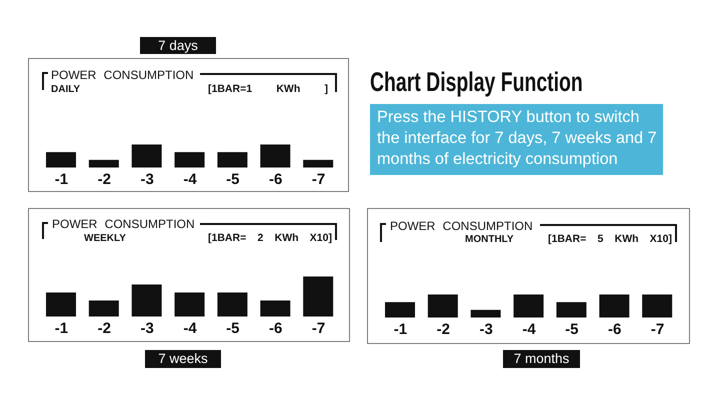 This screenshot has height=410, width=718. What do you see at coordinates (178, 45) in the screenshot?
I see `text: 7 days` at bounding box center [178, 45].